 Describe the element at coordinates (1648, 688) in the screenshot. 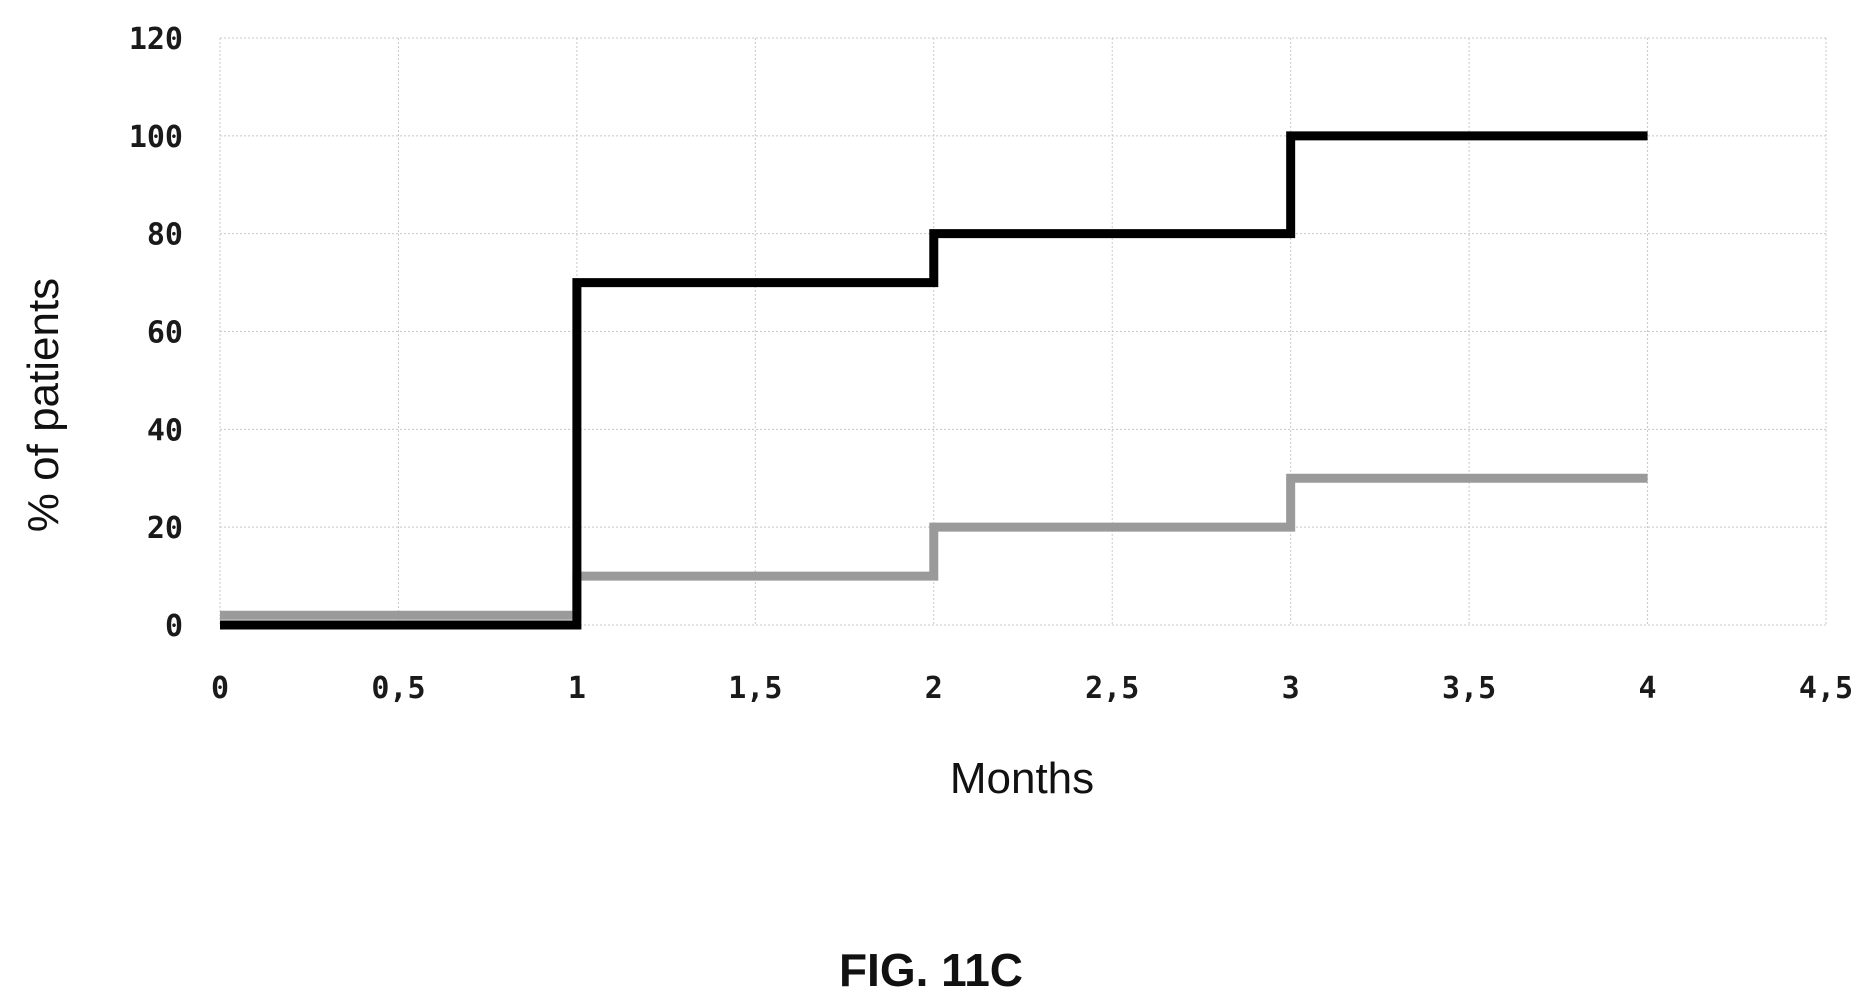

I see `x-tick-label: 4` at that location.